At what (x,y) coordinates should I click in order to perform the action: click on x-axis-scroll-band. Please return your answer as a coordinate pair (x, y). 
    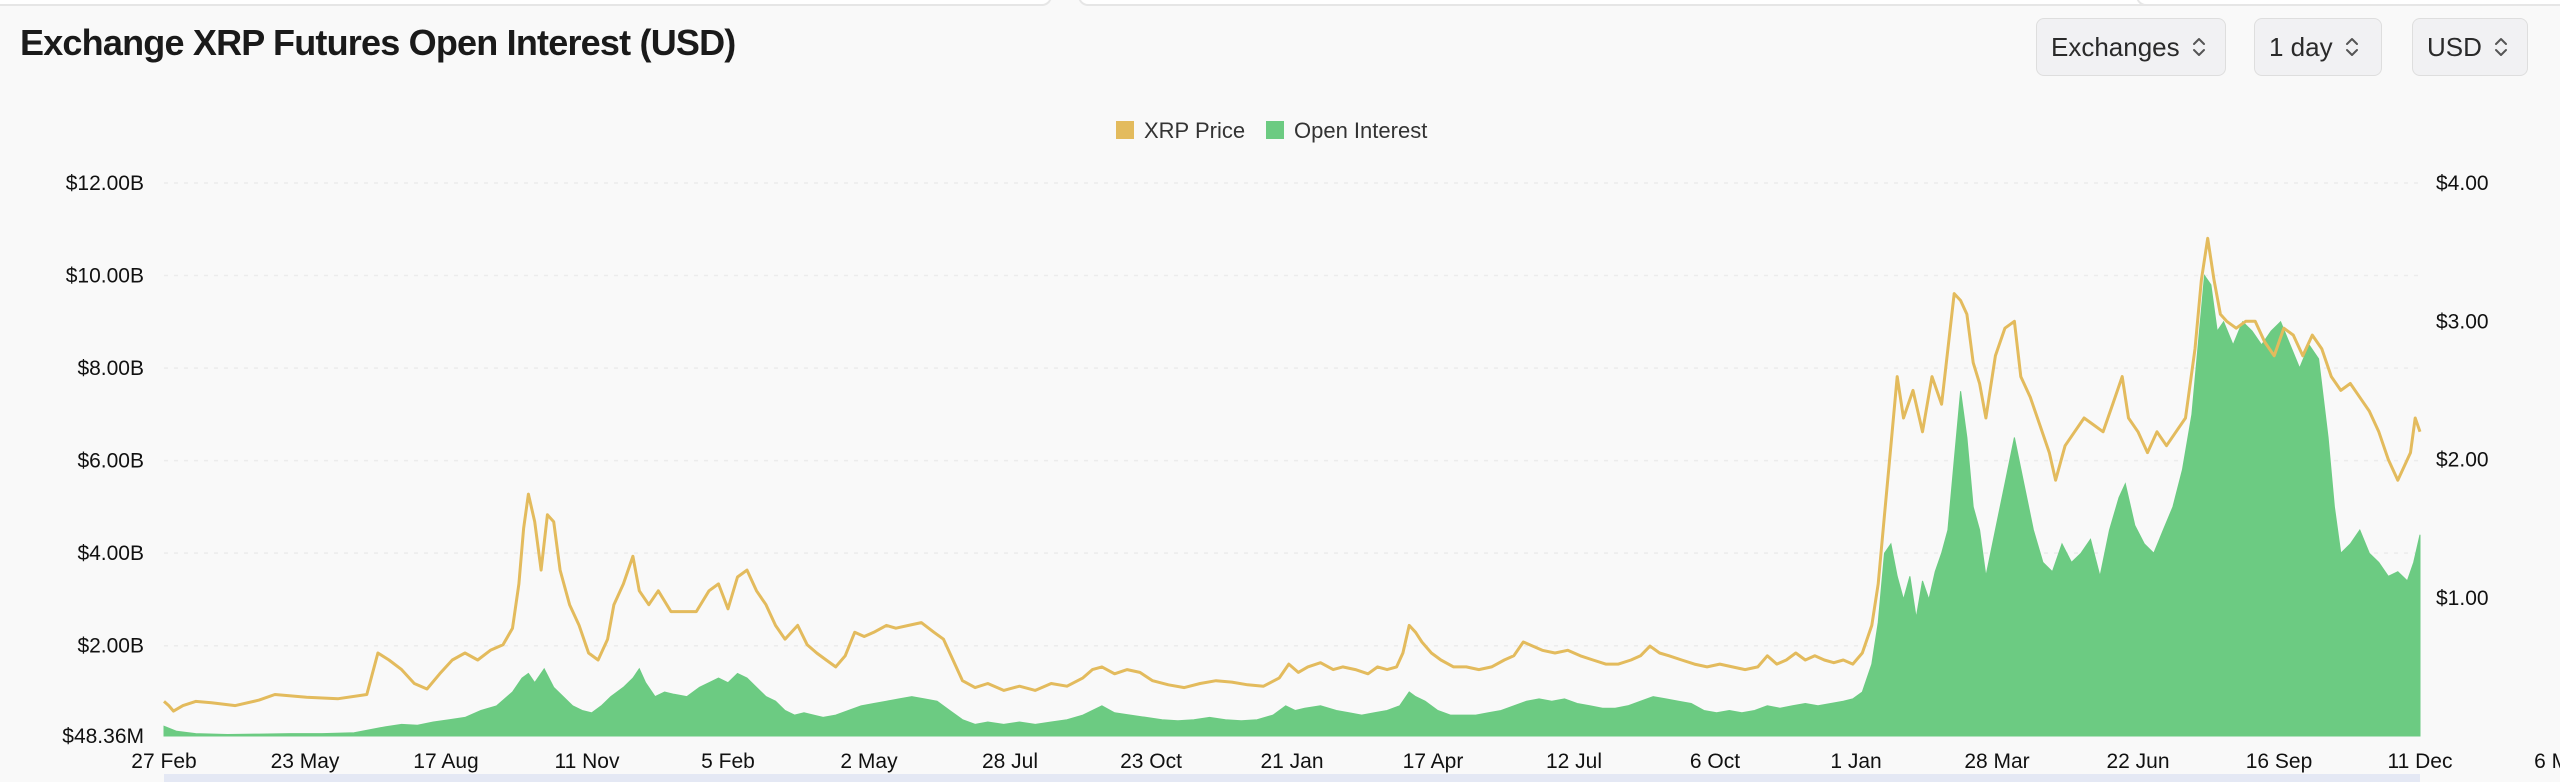
    Looking at the image, I should click on (1292, 778).